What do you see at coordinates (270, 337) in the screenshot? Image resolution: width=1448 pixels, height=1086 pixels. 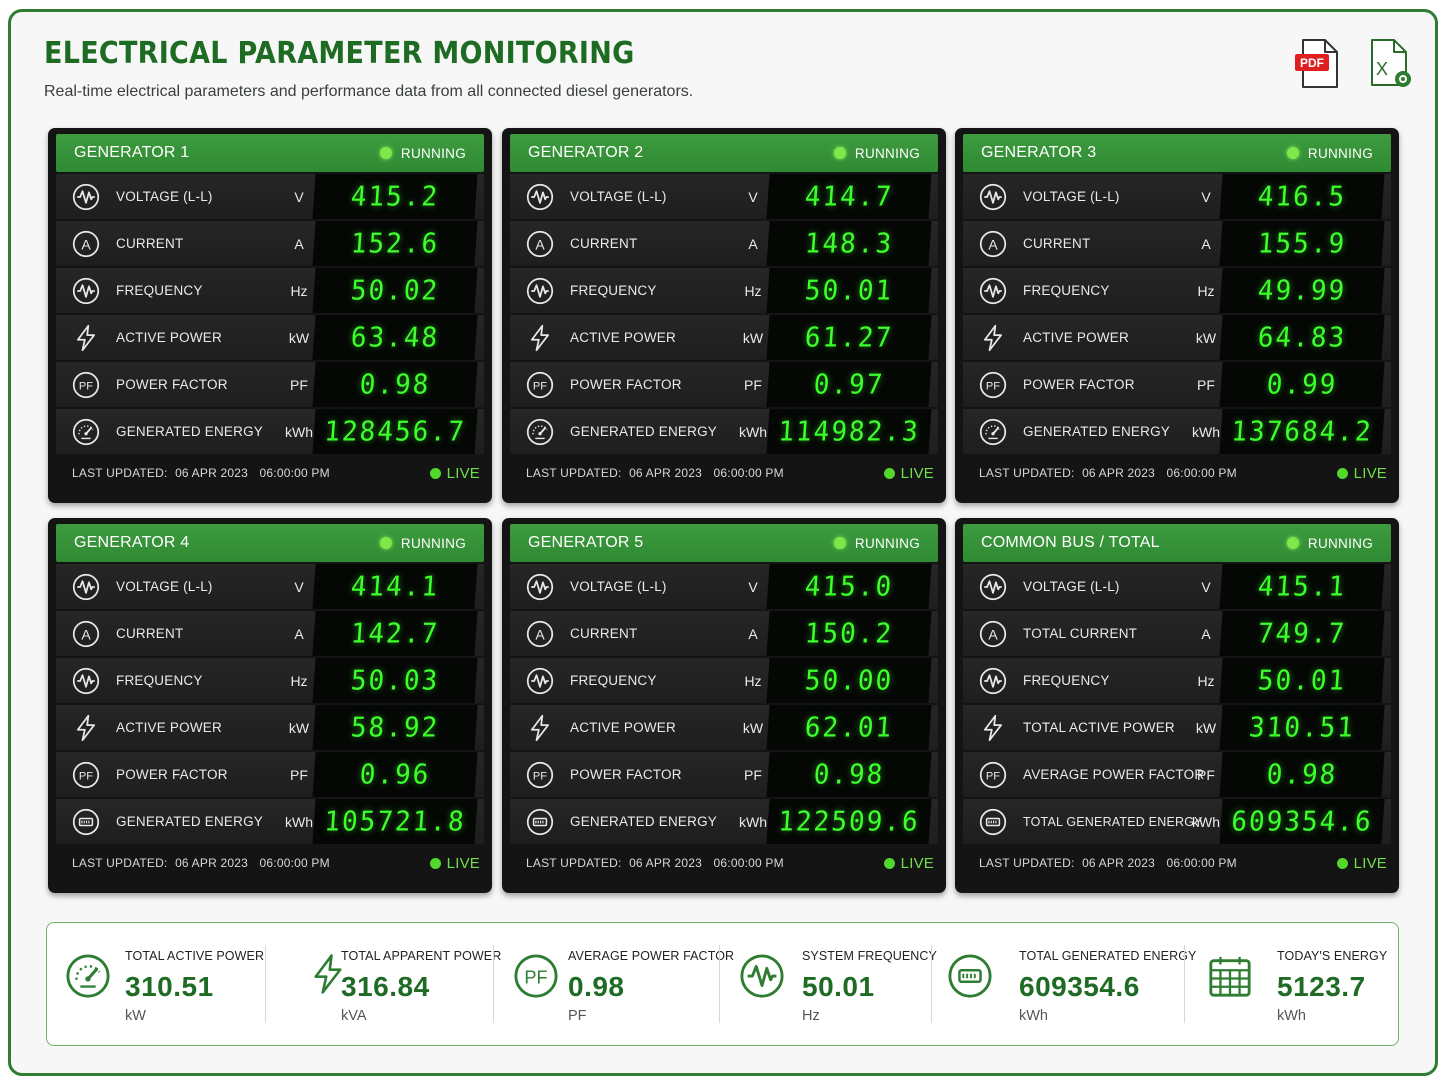 I see `parameter-row: ACTIVE POWER kW 63.48` at bounding box center [270, 337].